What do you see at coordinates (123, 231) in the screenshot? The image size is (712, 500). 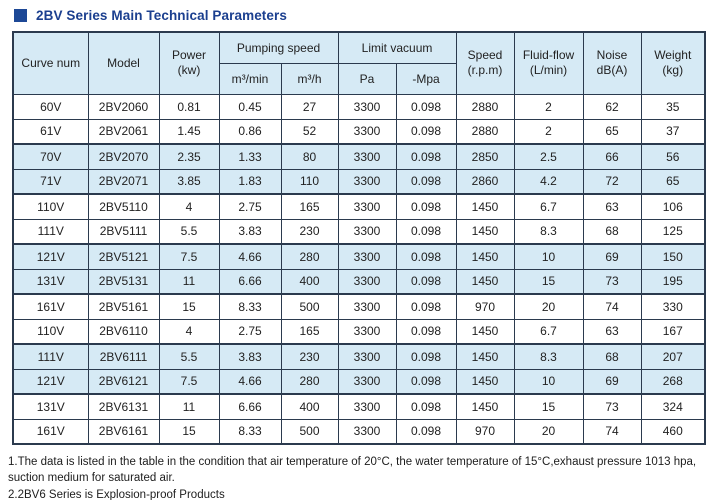 I see `cell-model: 2BV5111` at bounding box center [123, 231].